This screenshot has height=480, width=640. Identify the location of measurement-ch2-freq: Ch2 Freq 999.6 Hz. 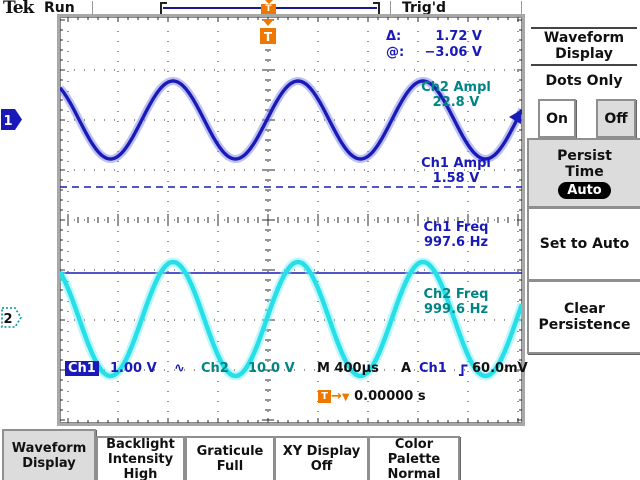
(456, 302).